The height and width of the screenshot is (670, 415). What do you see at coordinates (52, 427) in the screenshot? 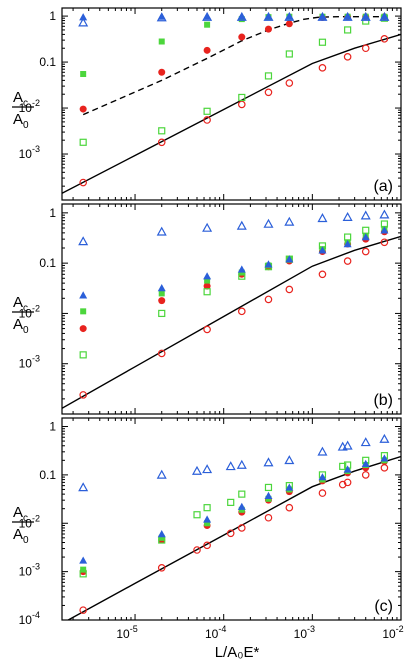
I see `y-tick-label: 1` at bounding box center [52, 427].